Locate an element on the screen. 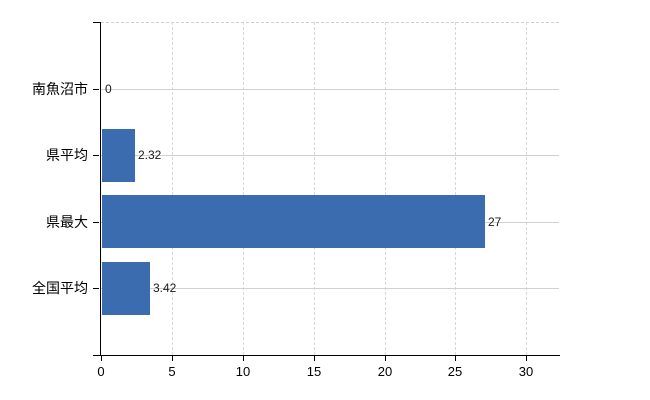 This screenshot has height=400, width=650. x-axis-line is located at coordinates (326, 355).